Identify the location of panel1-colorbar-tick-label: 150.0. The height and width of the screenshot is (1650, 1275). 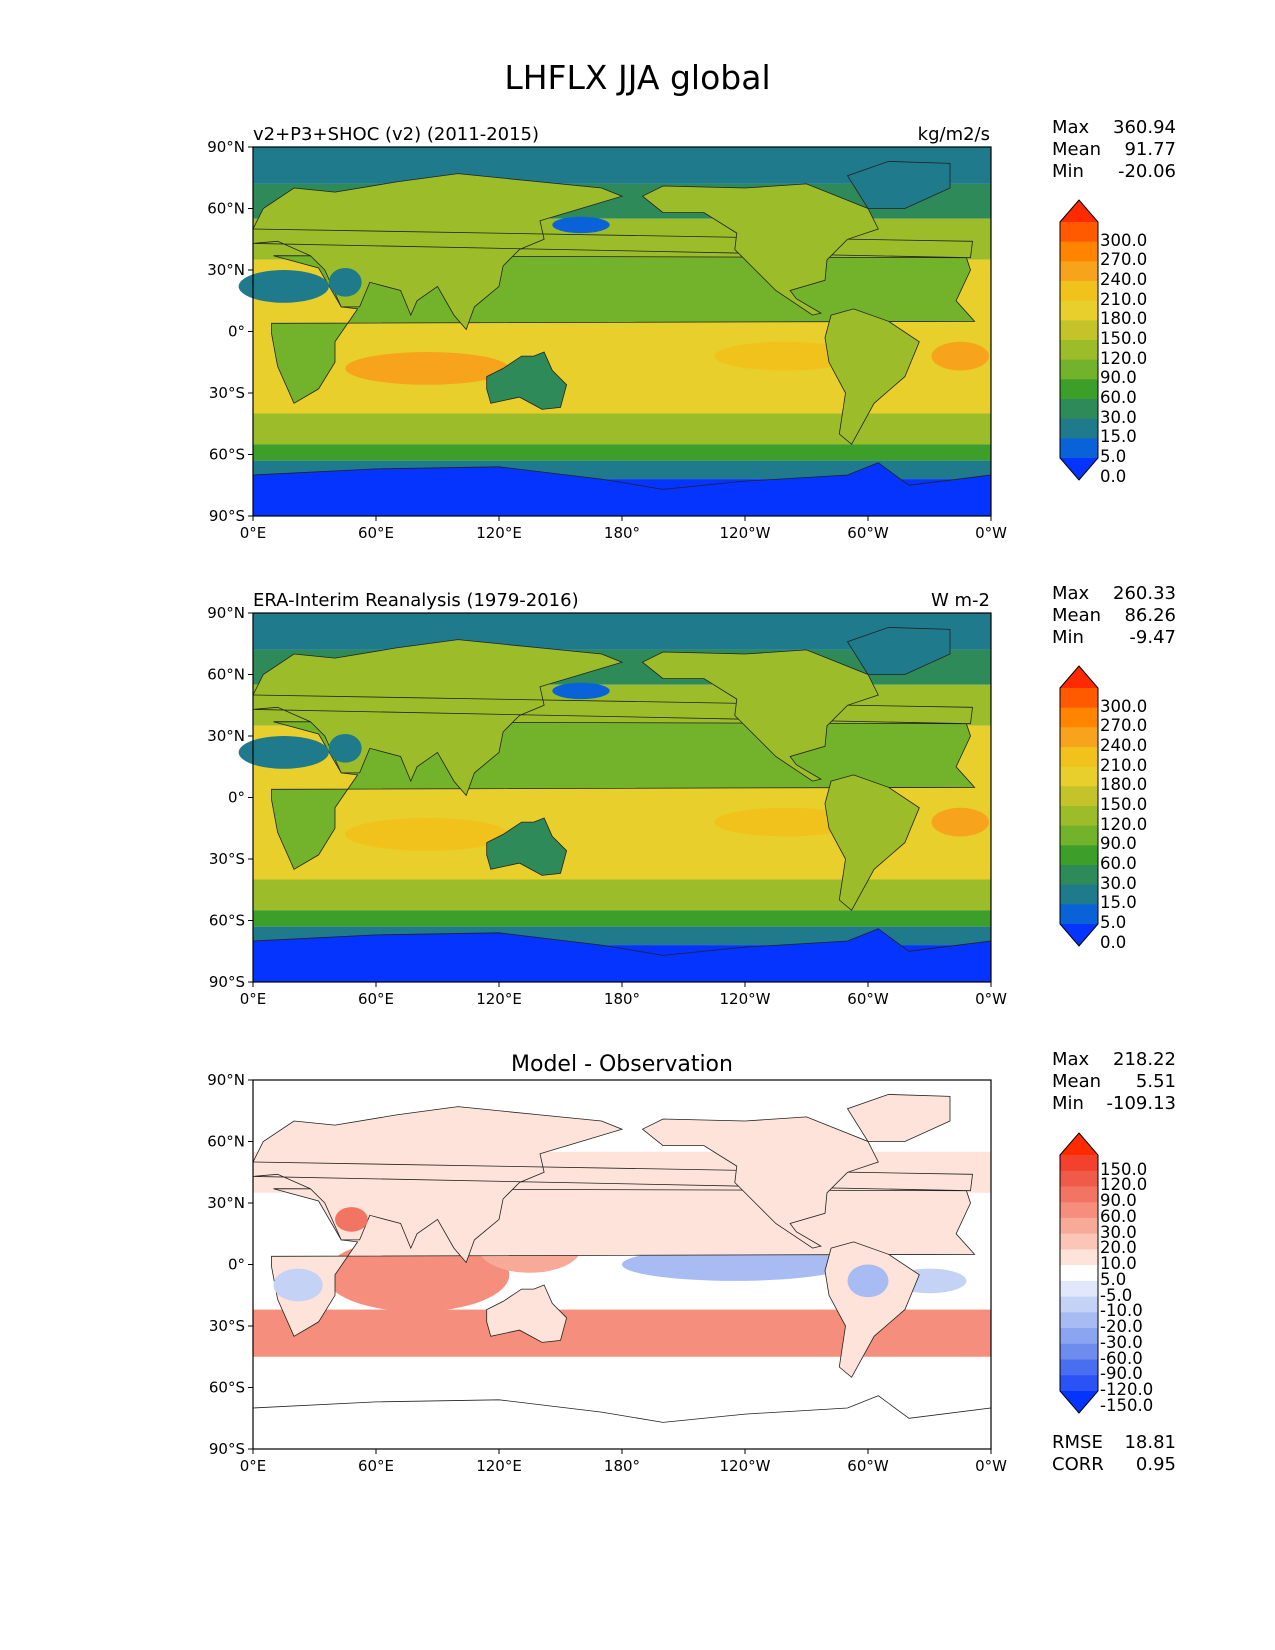
(1124, 338).